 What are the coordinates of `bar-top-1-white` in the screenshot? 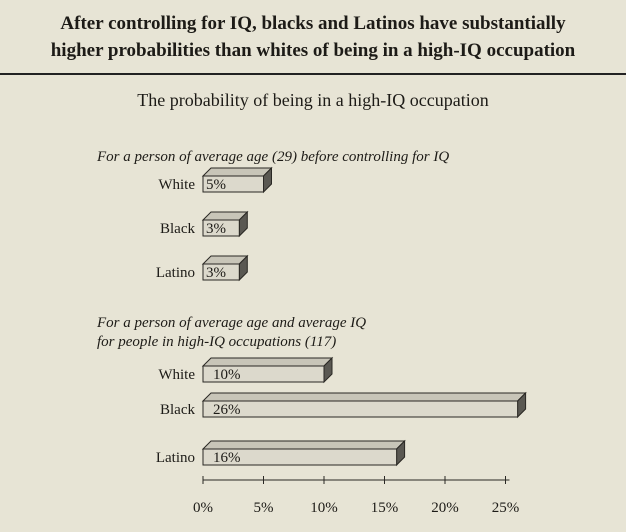 It's located at (237, 172).